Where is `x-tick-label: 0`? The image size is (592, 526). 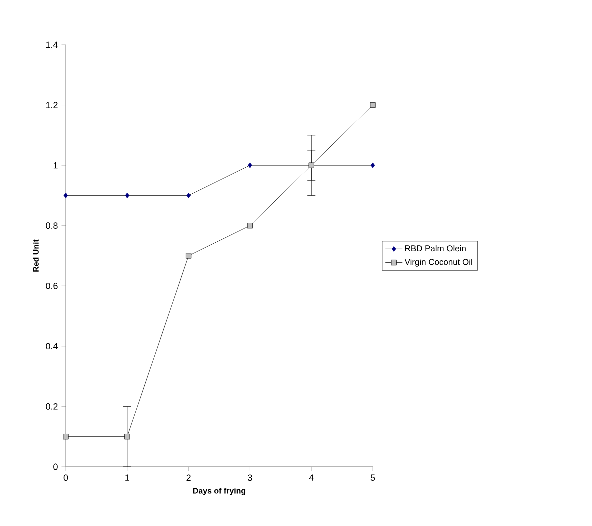
x-tick-label: 0 is located at coordinates (66, 478).